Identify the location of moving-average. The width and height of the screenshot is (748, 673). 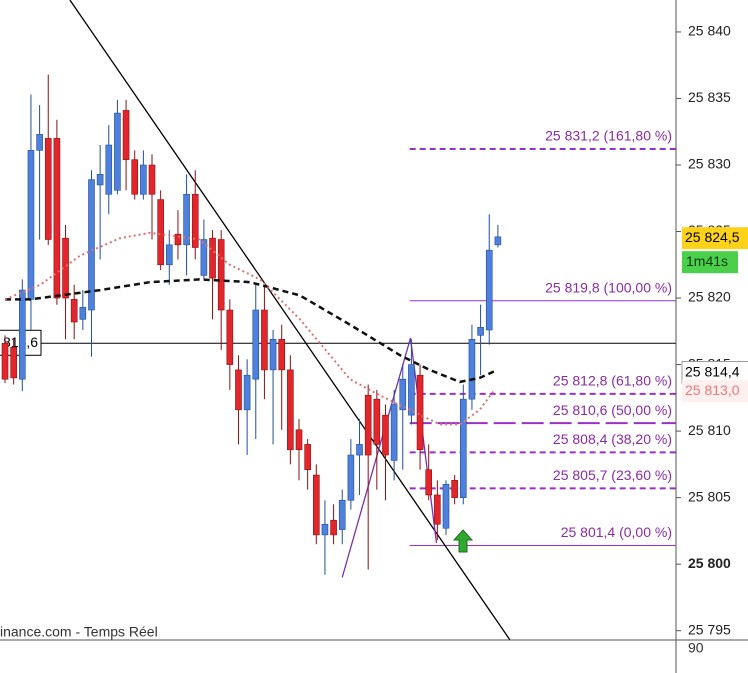
(250, 331).